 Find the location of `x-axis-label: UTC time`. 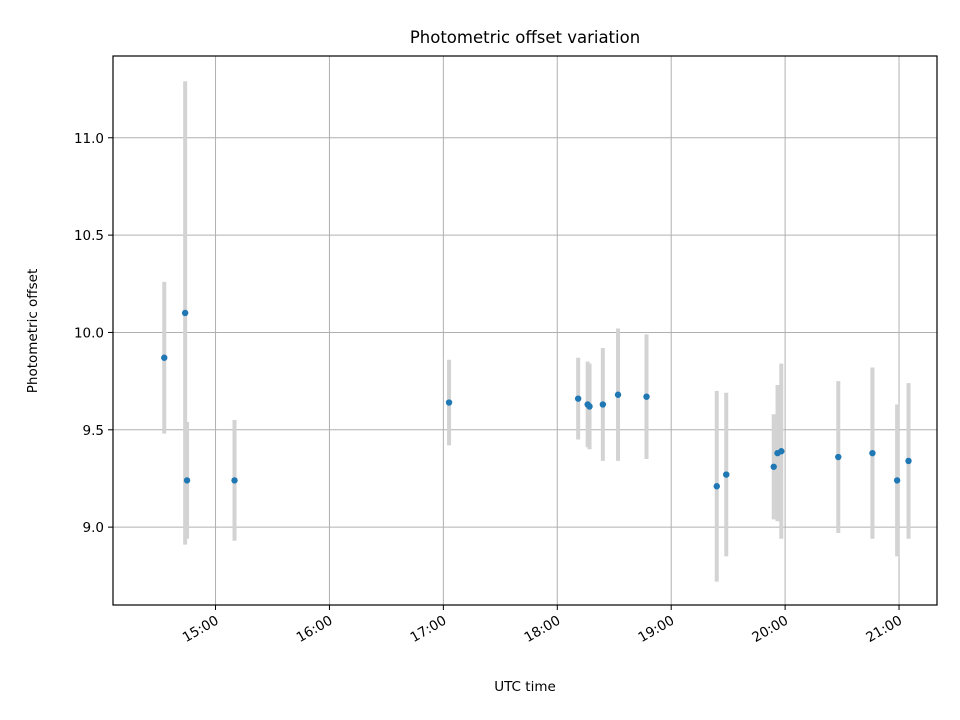

x-axis-label: UTC time is located at coordinates (525, 687).